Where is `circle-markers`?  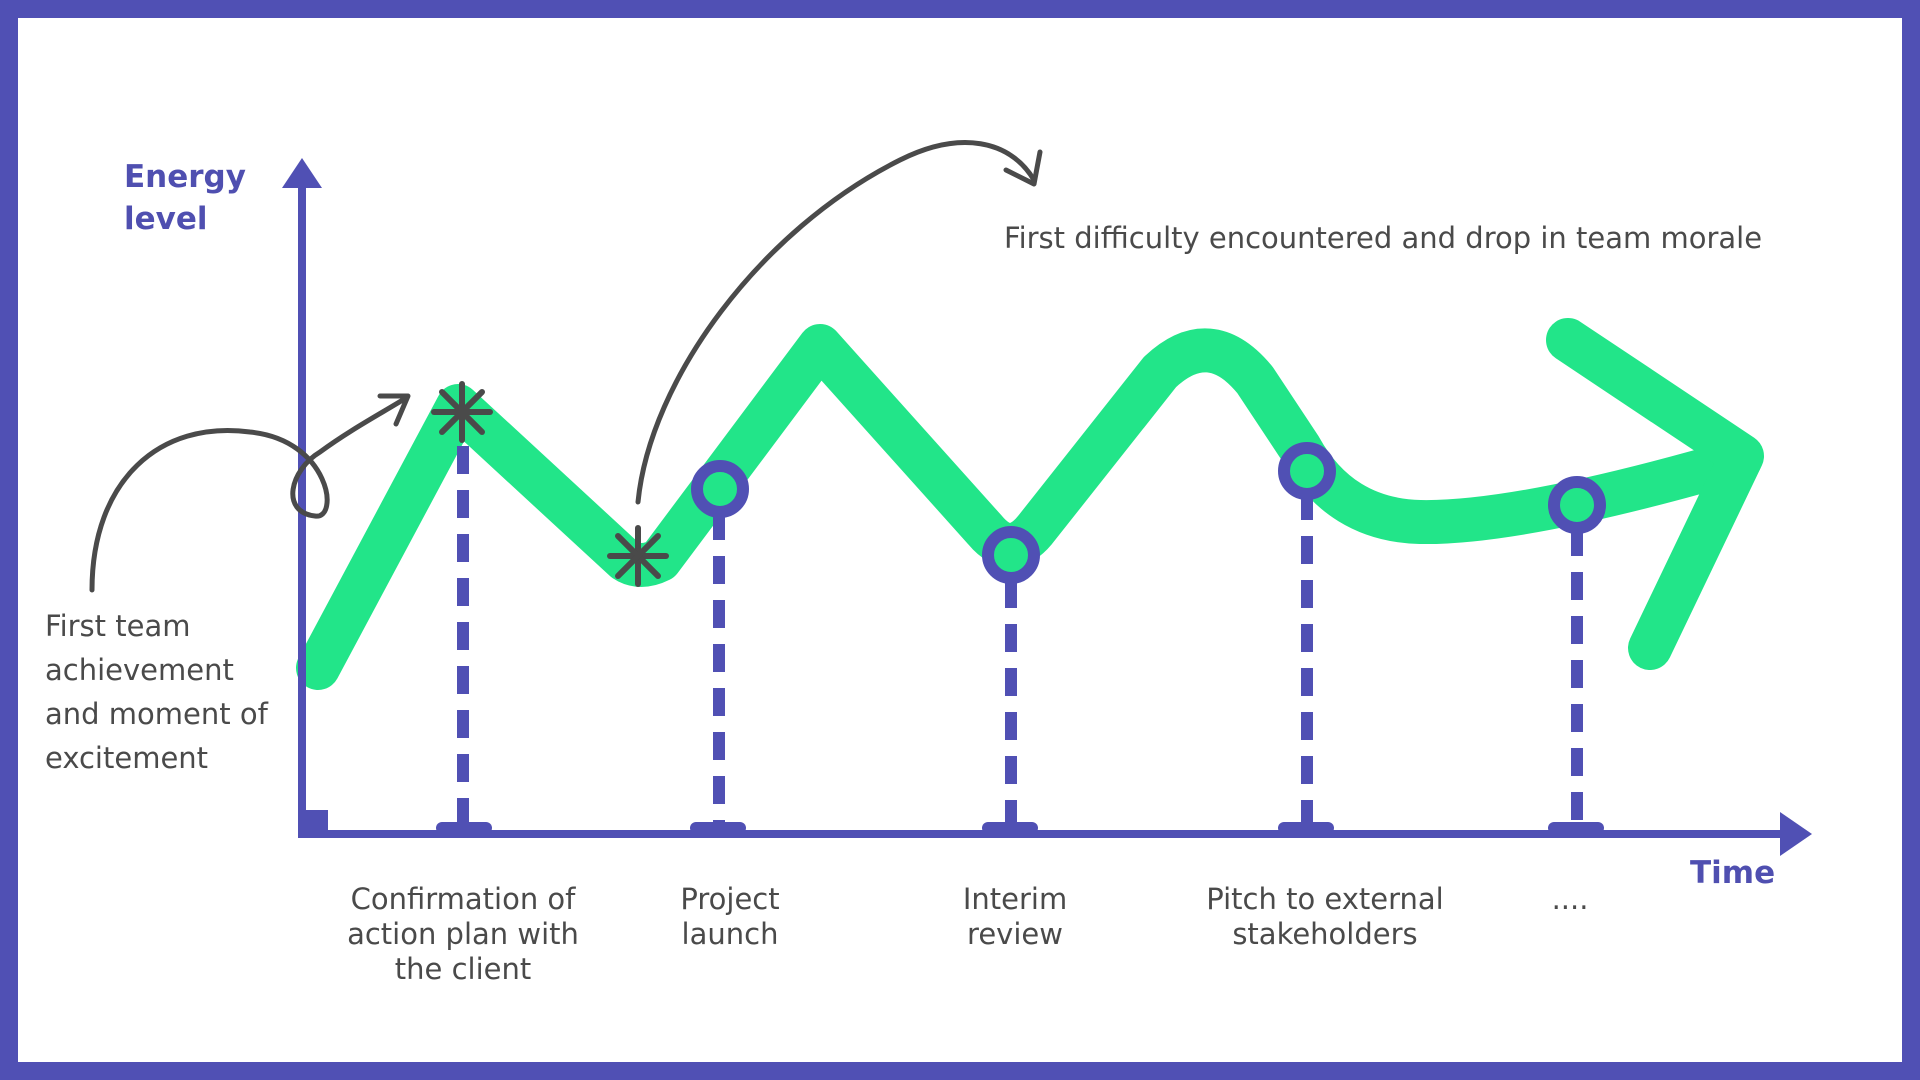
circle-markers is located at coordinates (1148, 513).